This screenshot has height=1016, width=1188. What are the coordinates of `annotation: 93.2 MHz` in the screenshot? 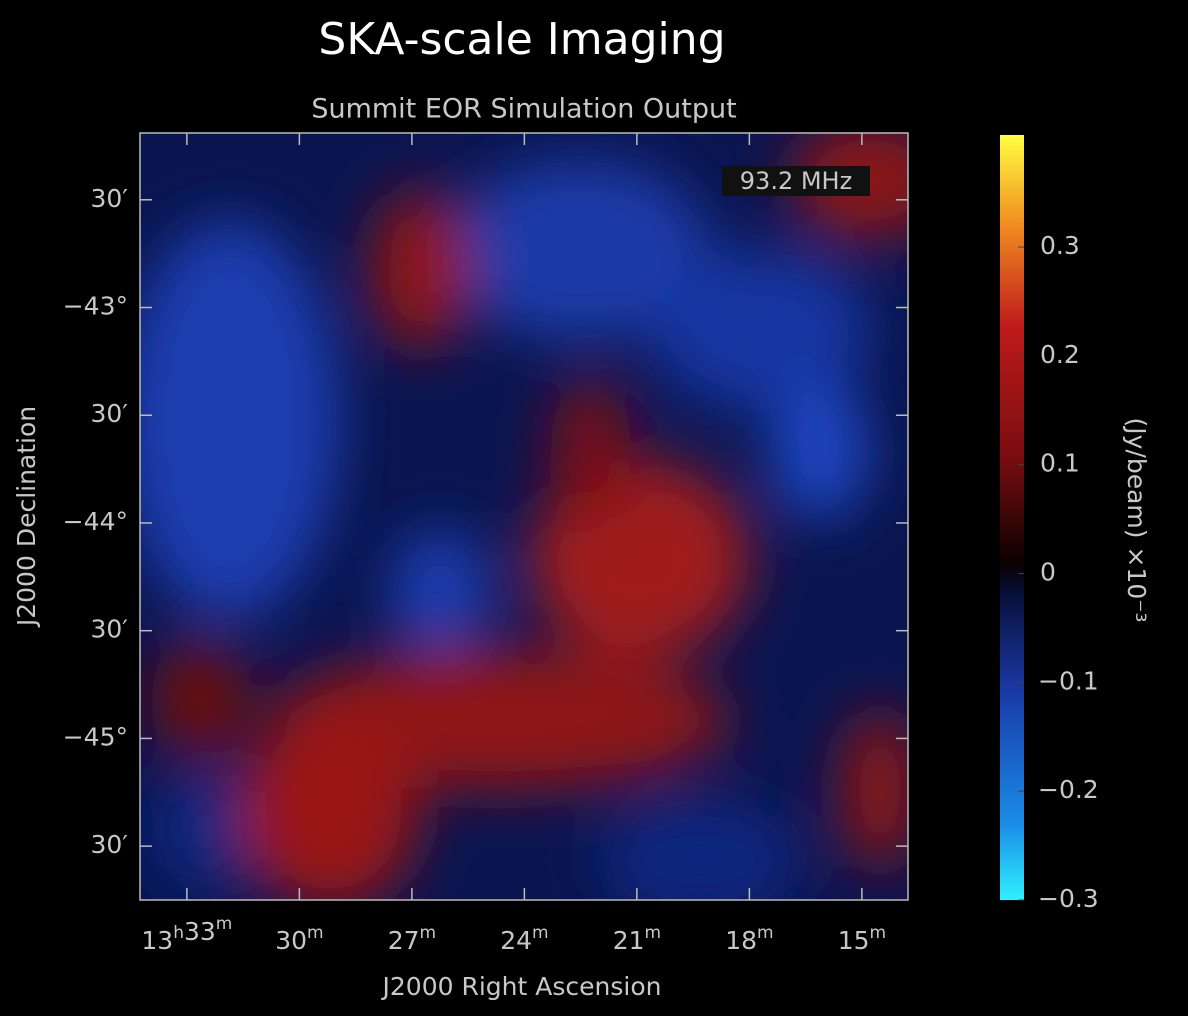 It's located at (796, 181).